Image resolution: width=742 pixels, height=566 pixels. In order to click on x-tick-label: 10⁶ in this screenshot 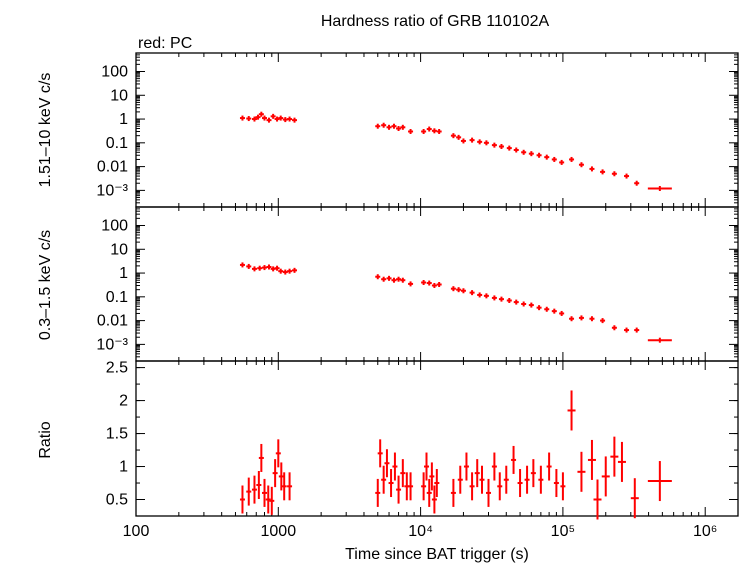, I will do `click(705, 531)`.